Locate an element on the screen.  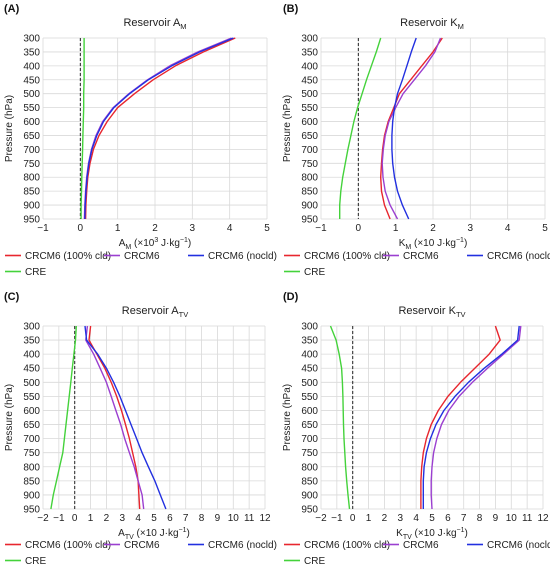
x-axis-label-part: K is located at coordinates (402, 243).